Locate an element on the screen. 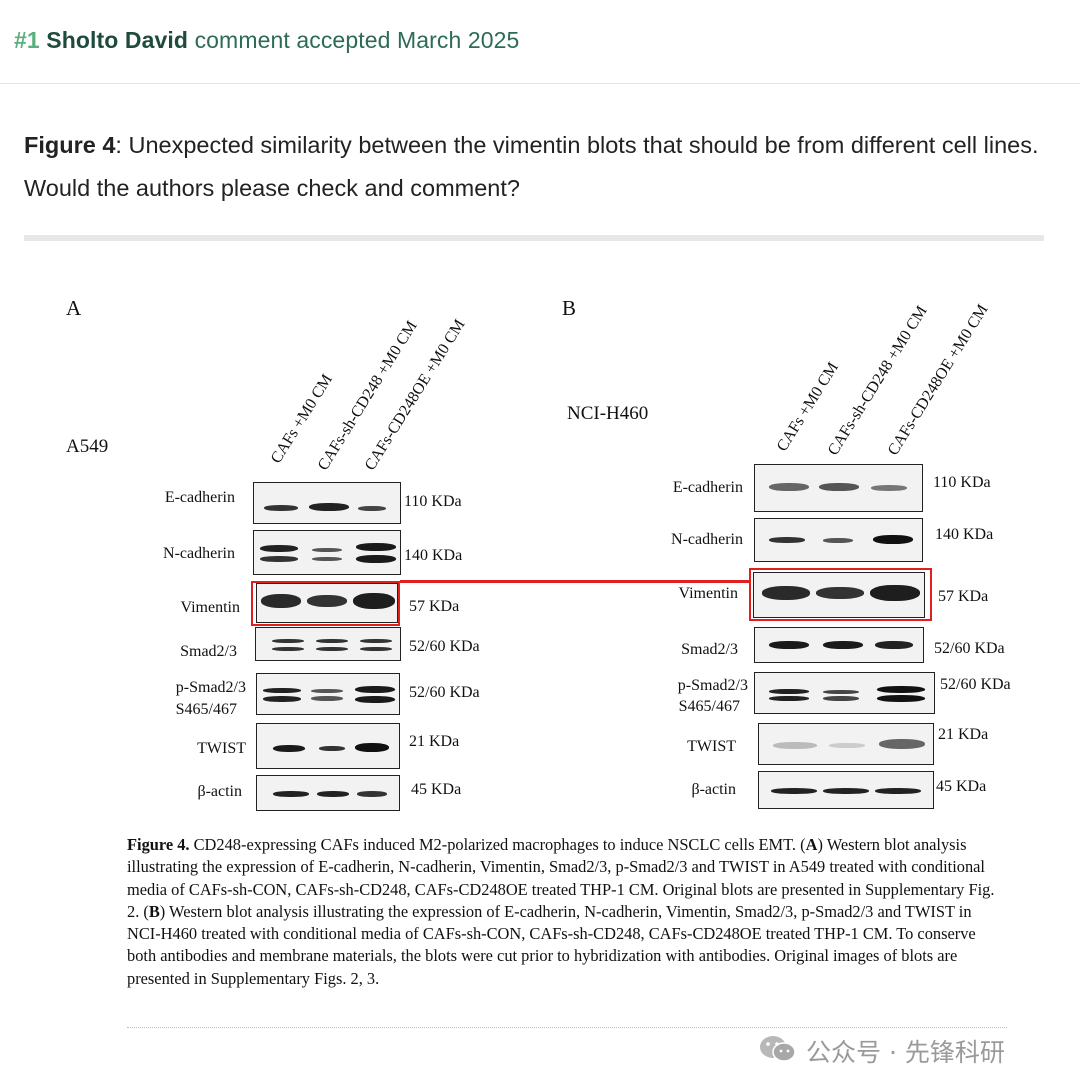 Image resolution: width=1080 pixels, height=1091 pixels. panel-b-label-actin: β-actin is located at coordinates (713, 789).